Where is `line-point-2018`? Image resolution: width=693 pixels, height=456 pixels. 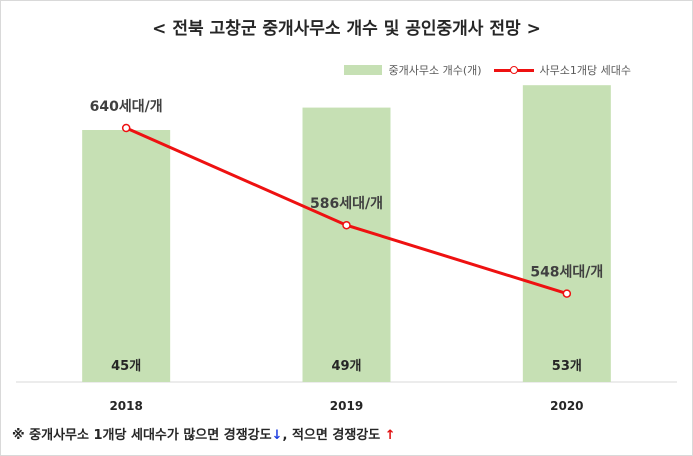 line-point-2018 is located at coordinates (126, 128).